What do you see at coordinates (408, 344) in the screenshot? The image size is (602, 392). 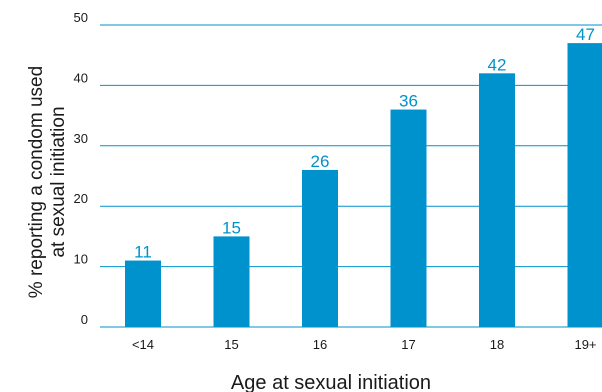 I see `x-tick-label: 17` at bounding box center [408, 344].